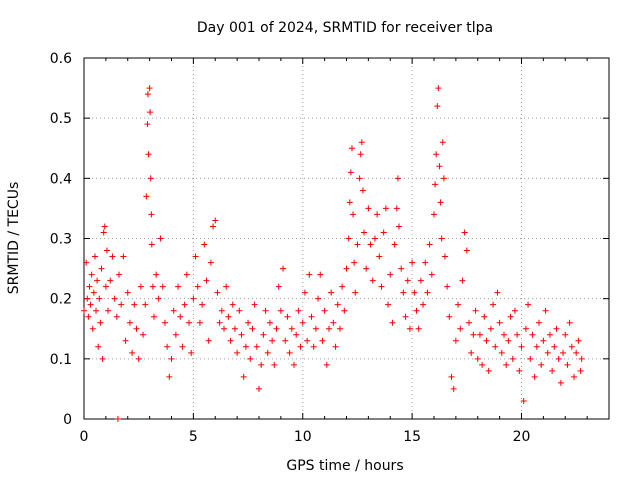 The height and width of the screenshot is (480, 640). What do you see at coordinates (14, 238) in the screenshot?
I see `y-axis-label: SRMTID / TECUs` at bounding box center [14, 238].